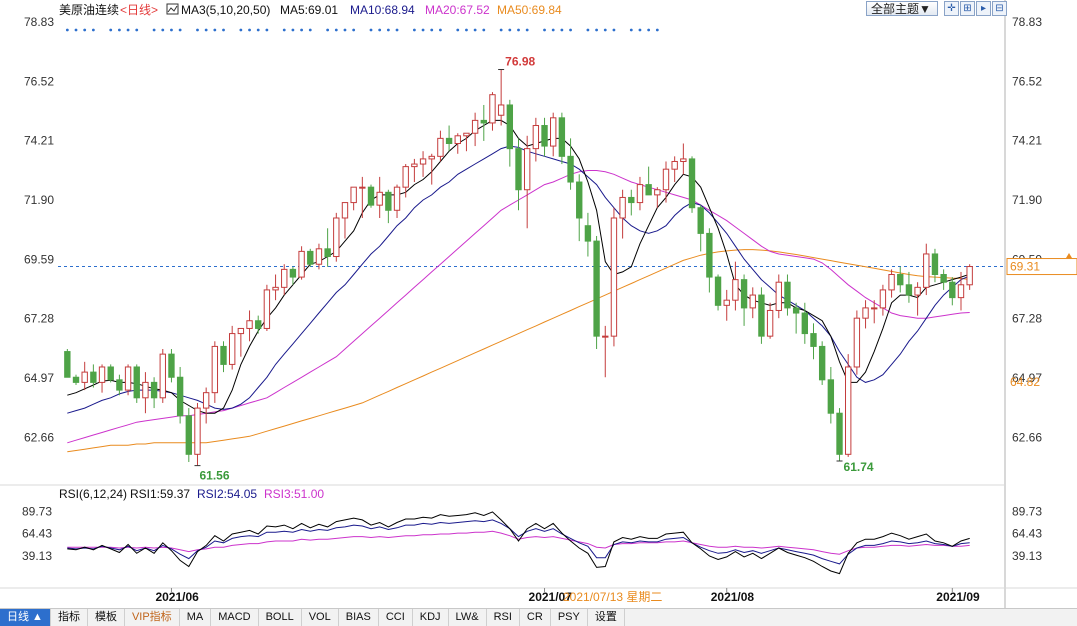 This screenshot has width=1077, height=626. Describe the element at coordinates (152, 617) in the screenshot. I see `tab-vip: VIP指标` at that location.